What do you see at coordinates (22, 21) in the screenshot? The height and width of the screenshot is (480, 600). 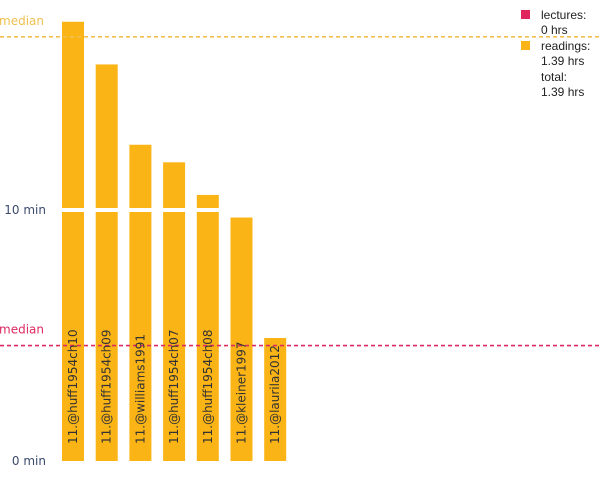 I see `median-label-0: median` at bounding box center [22, 21].